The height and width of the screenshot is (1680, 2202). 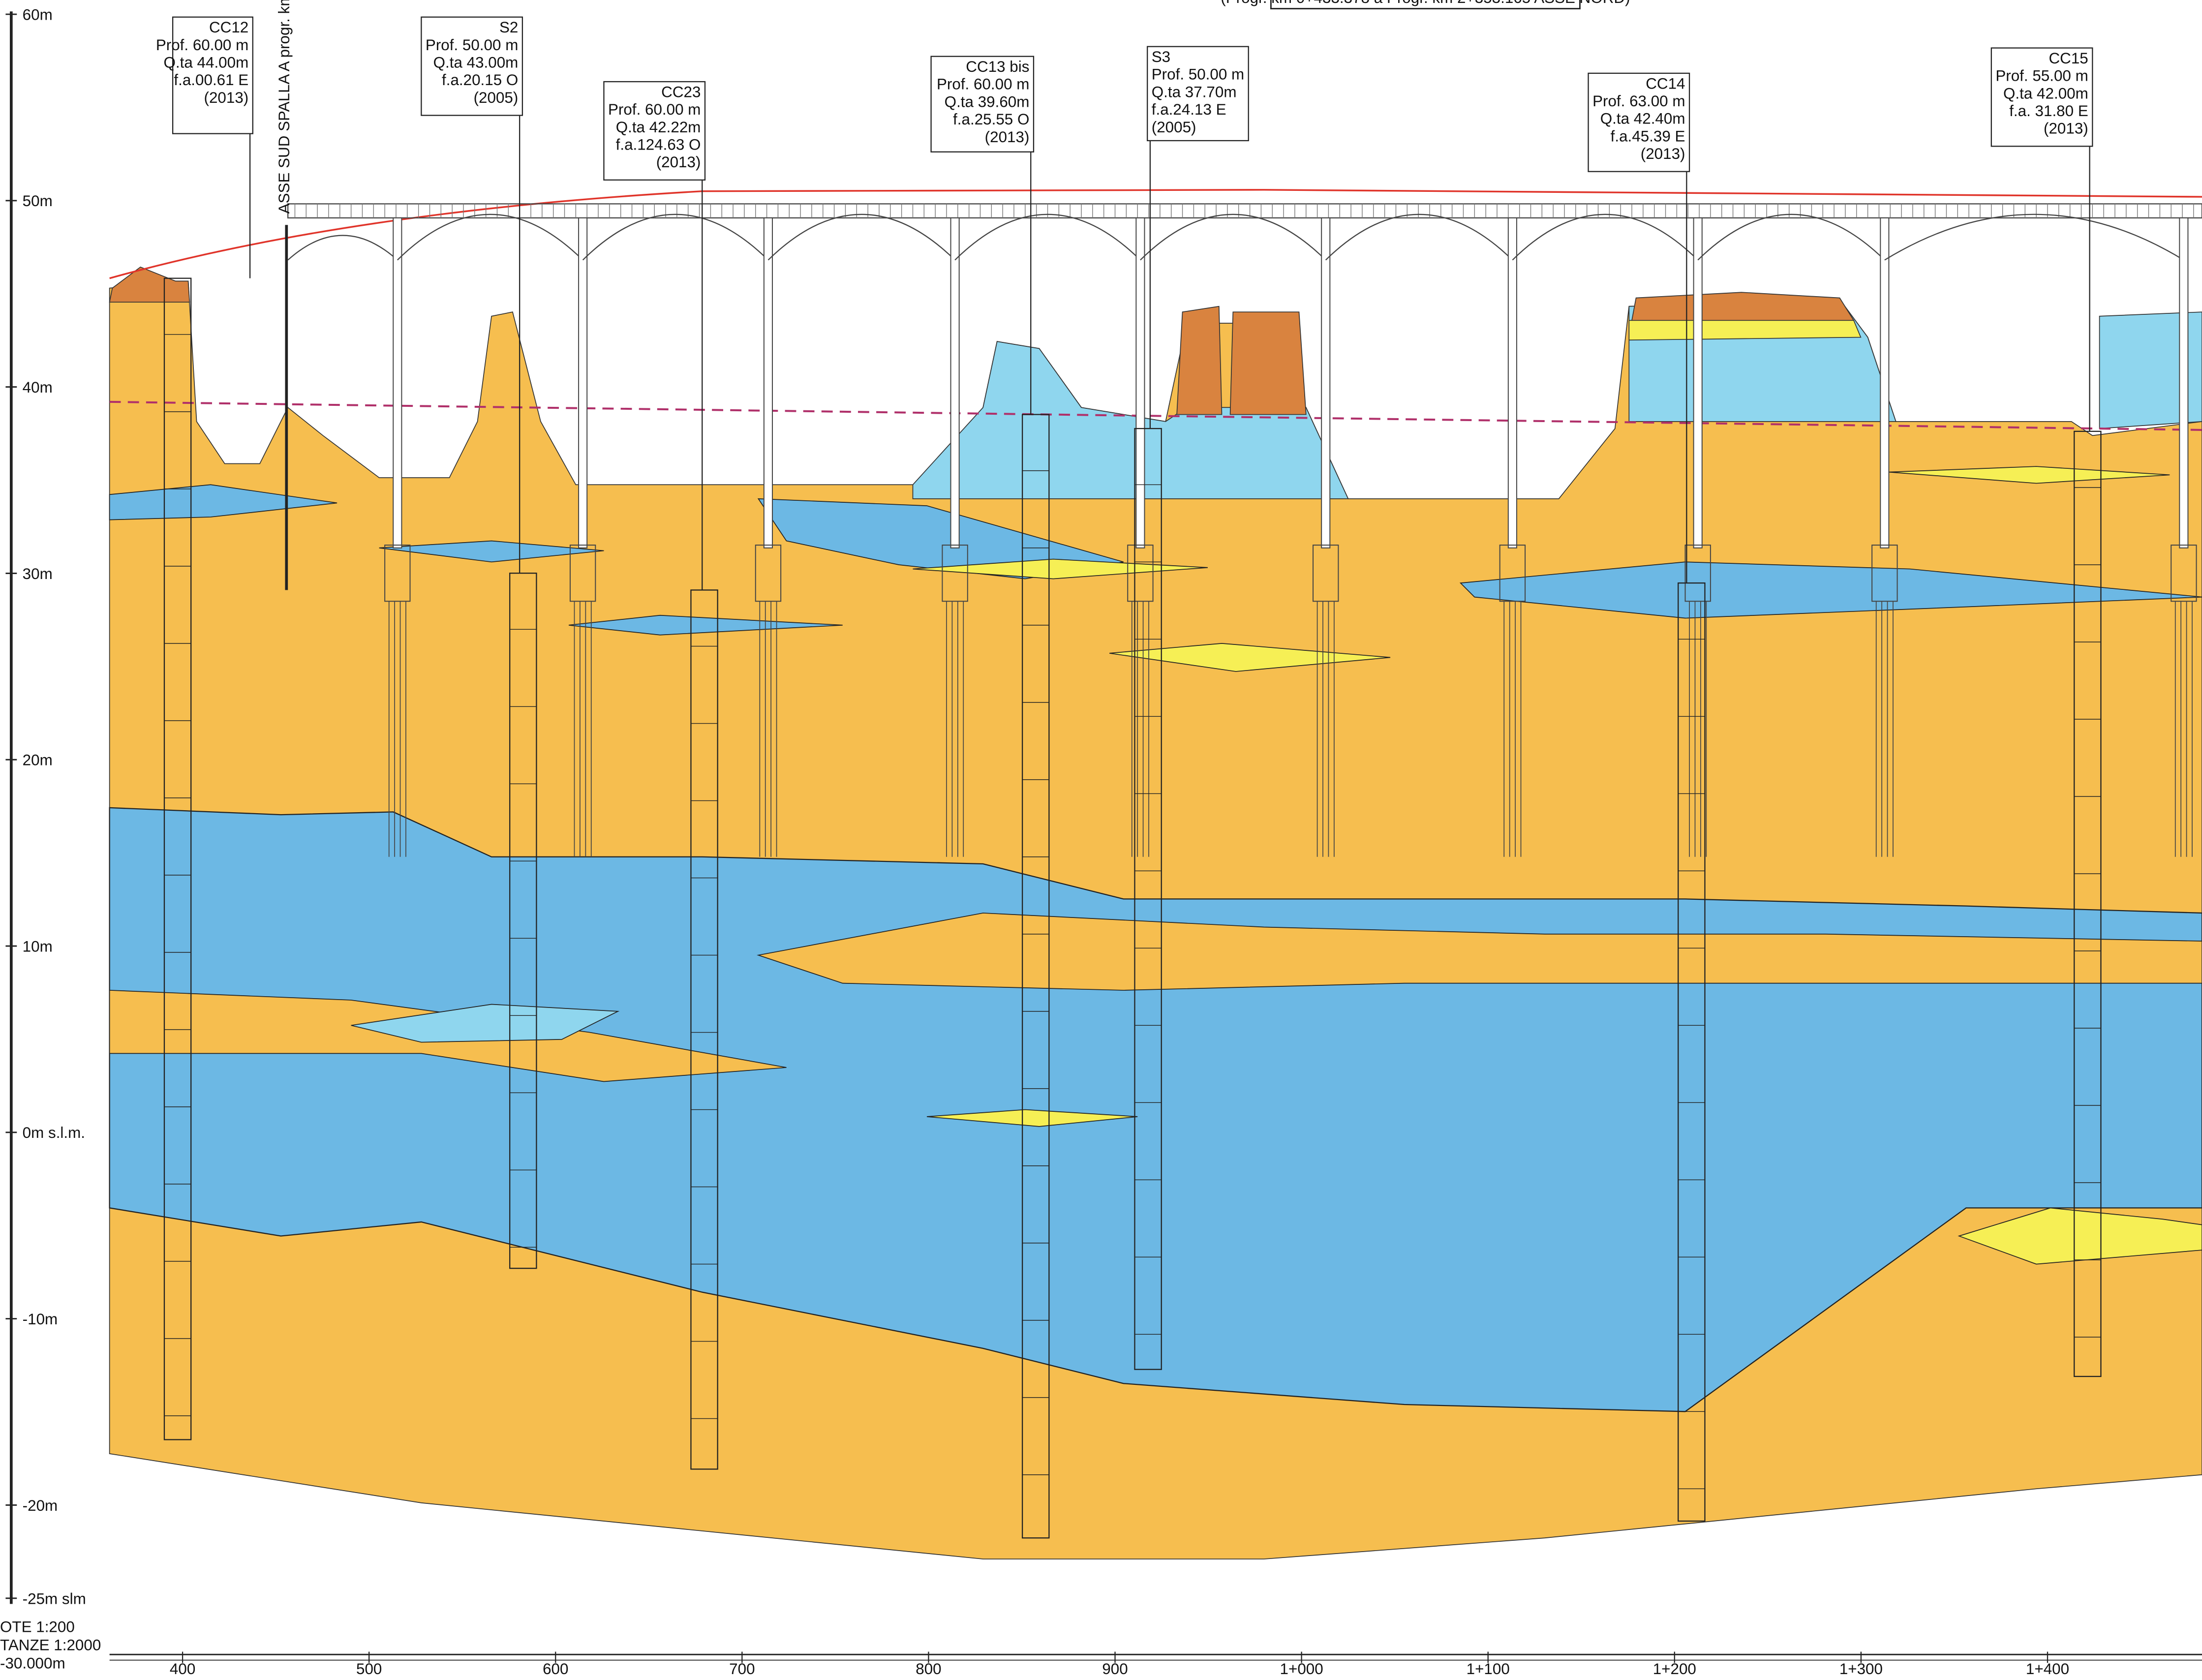 What do you see at coordinates (681, 91) in the screenshot?
I see `borehole-info: CC23` at bounding box center [681, 91].